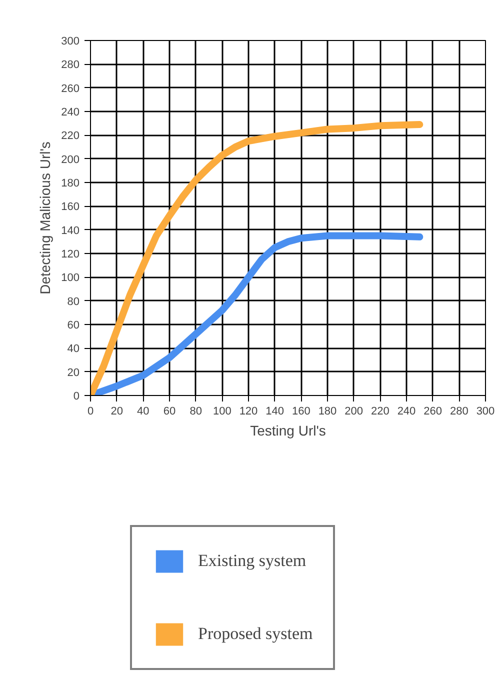 The height and width of the screenshot is (700, 503). What do you see at coordinates (70, 207) in the screenshot?
I see `y-tick-label: 160` at bounding box center [70, 207].